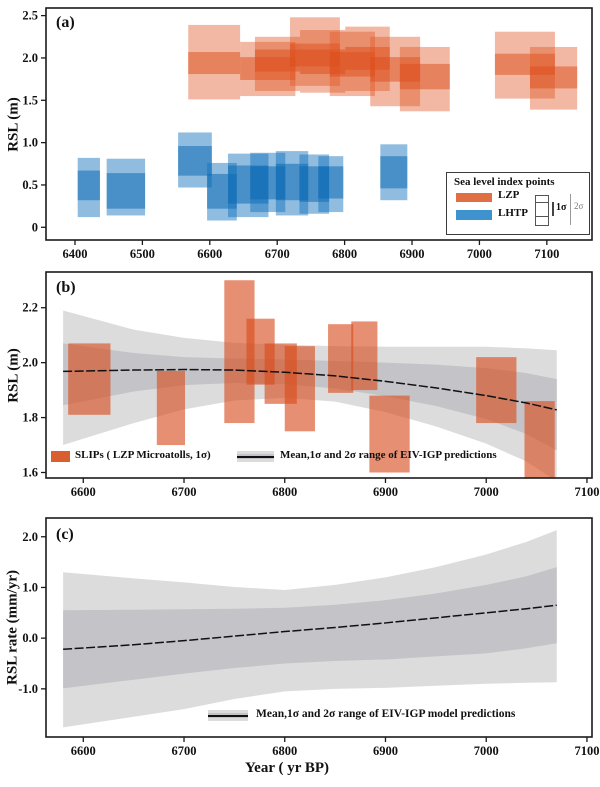 Image resolution: width=600 pixels, height=787 pixels. I want to click on sigma1-box-glyph, so click(542, 209).